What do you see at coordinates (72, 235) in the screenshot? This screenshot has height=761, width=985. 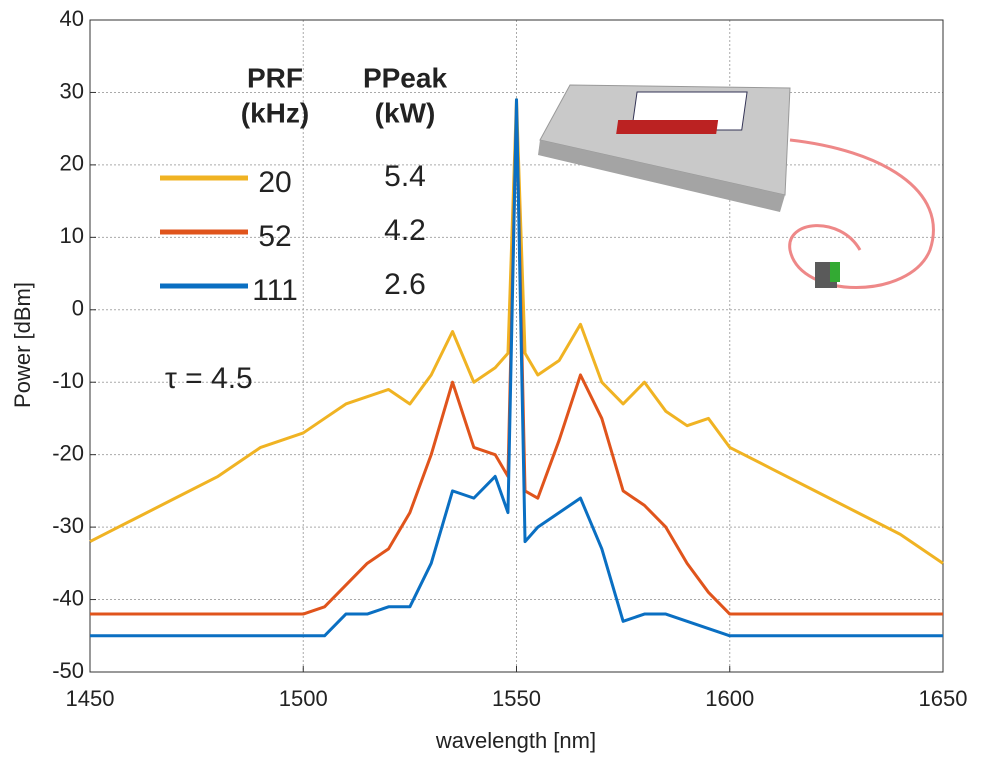 I see `y-tick-label: 10` at bounding box center [72, 235].